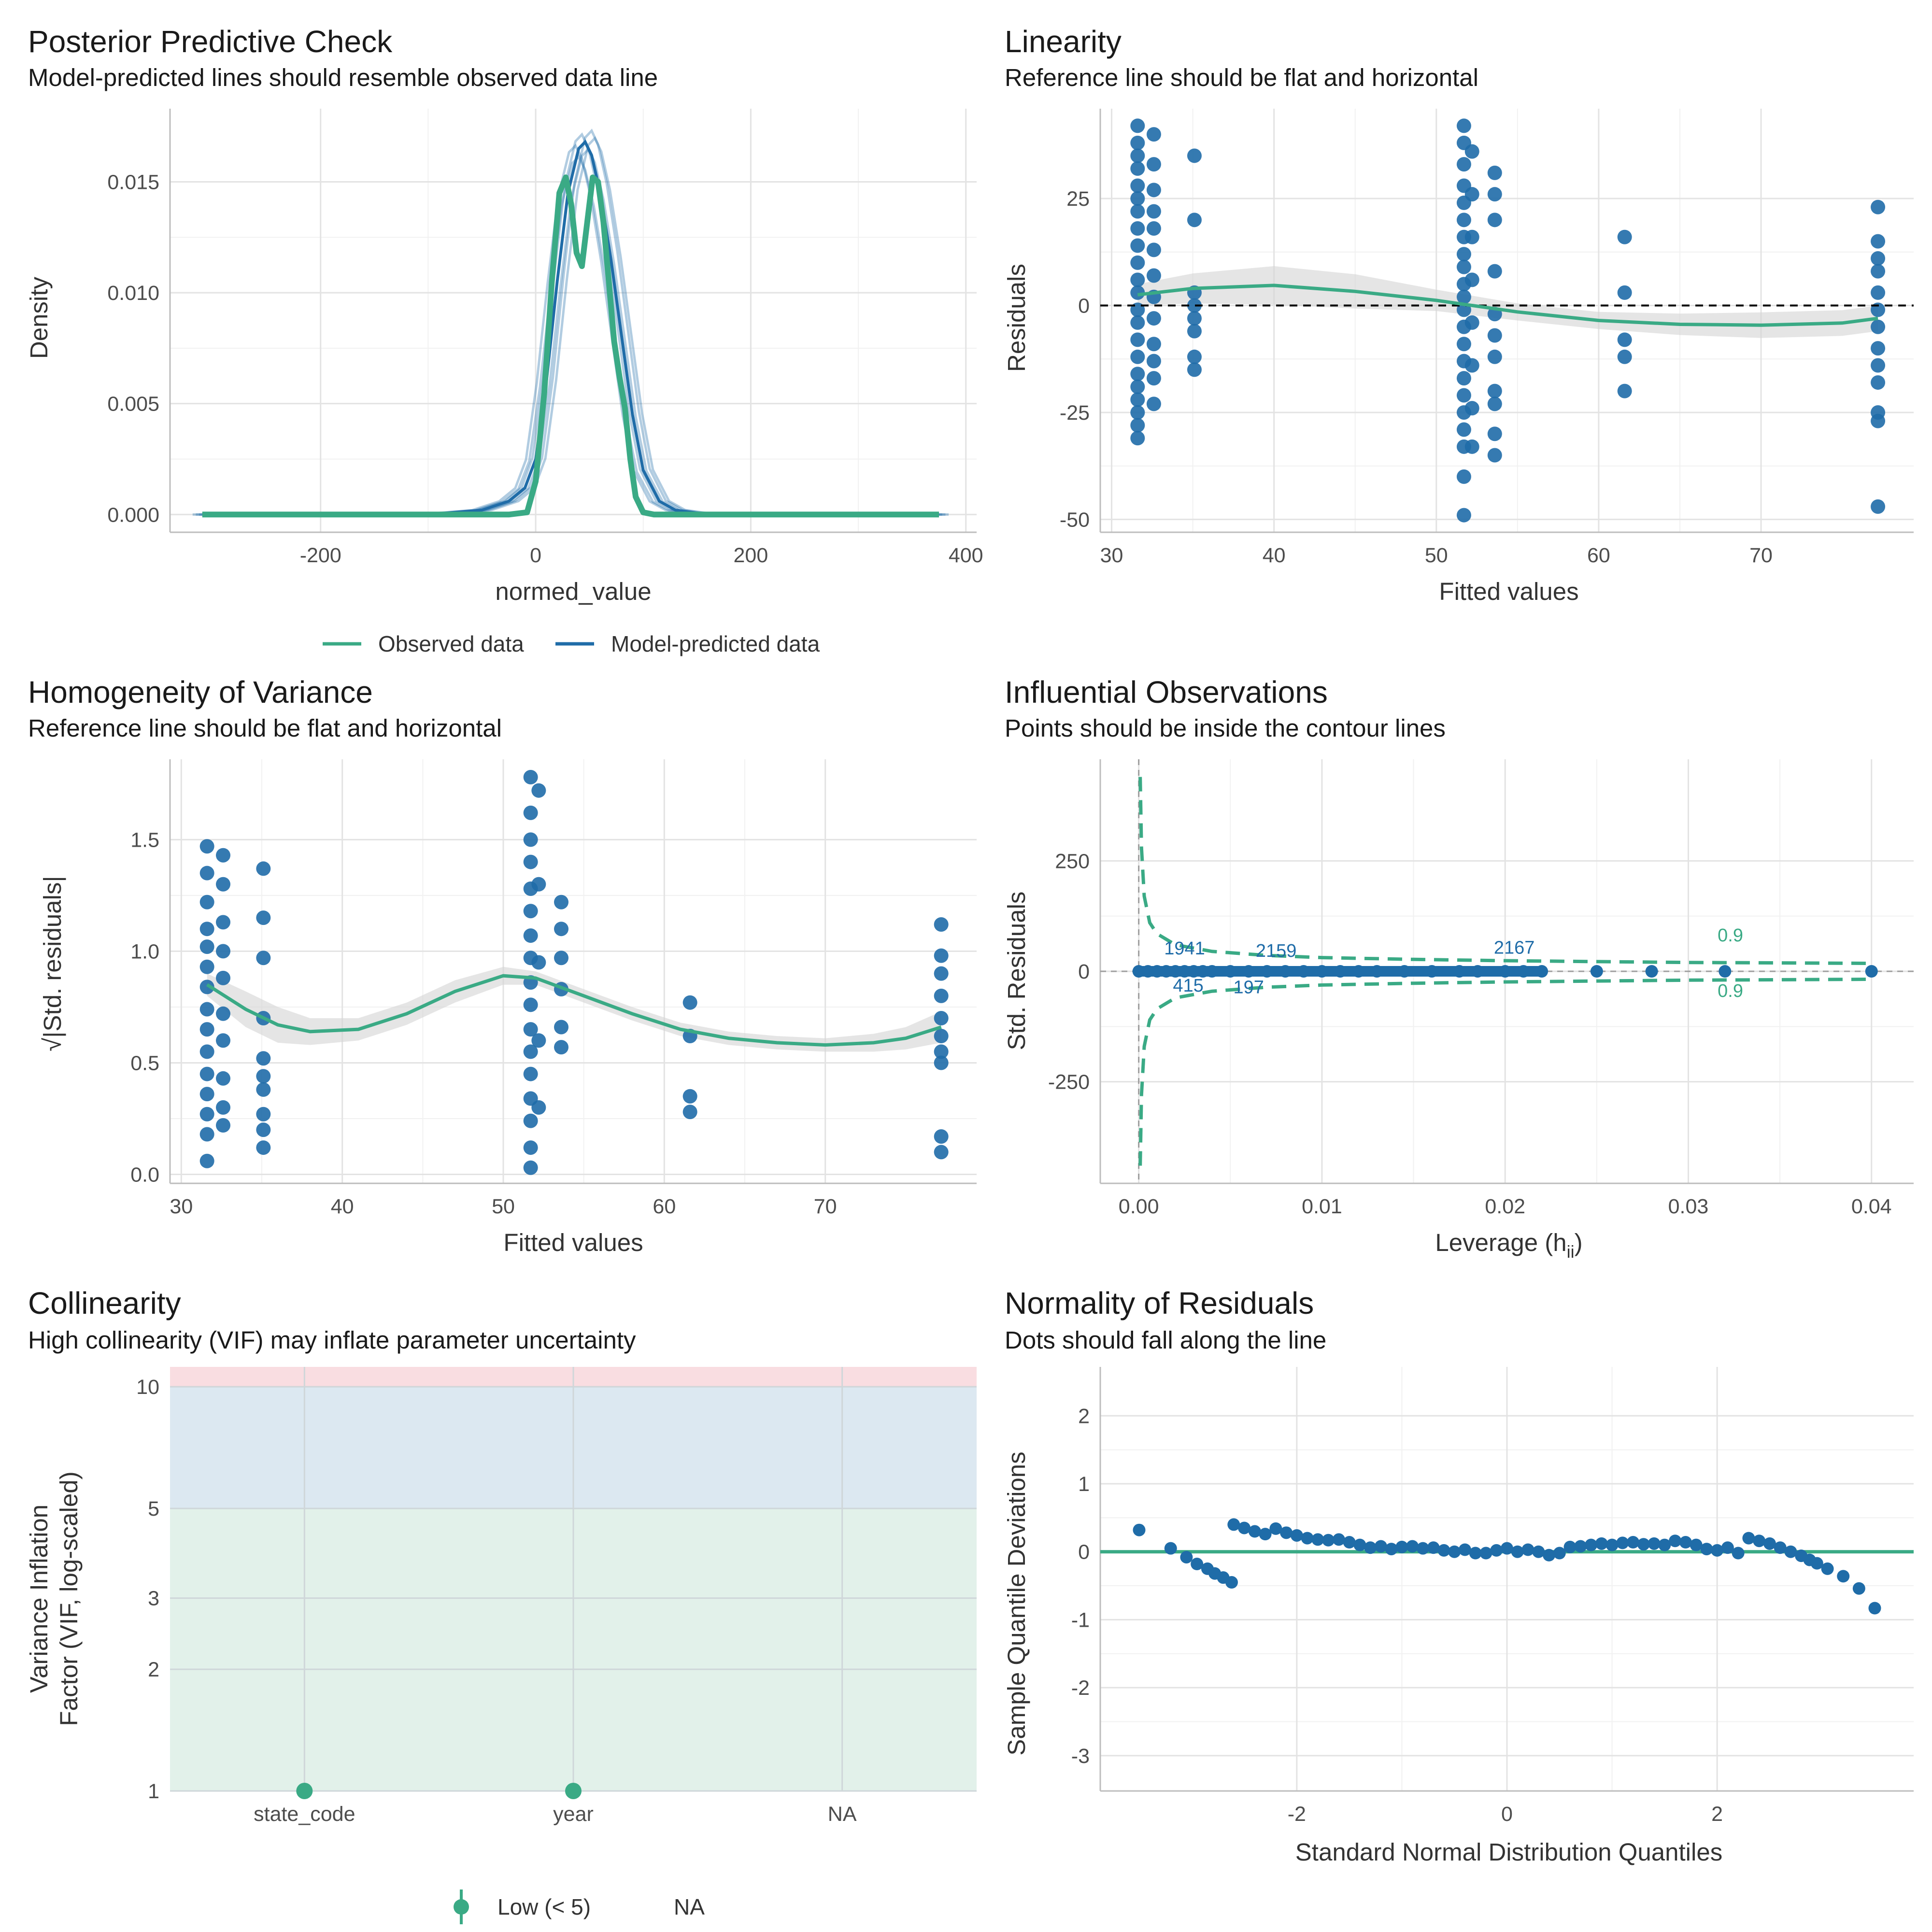 This screenshot has width=1932, height=1932. I want to click on y-tick-label: 0, so click(1084, 971).